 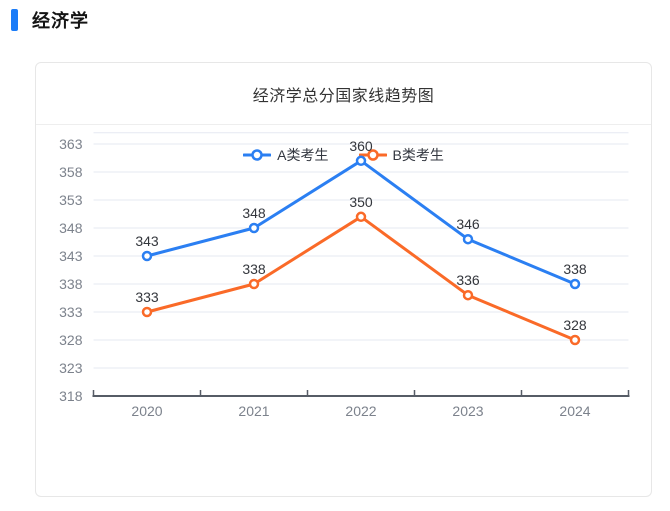 What do you see at coordinates (468, 280) in the screenshot?
I see `data-point-label: 336` at bounding box center [468, 280].